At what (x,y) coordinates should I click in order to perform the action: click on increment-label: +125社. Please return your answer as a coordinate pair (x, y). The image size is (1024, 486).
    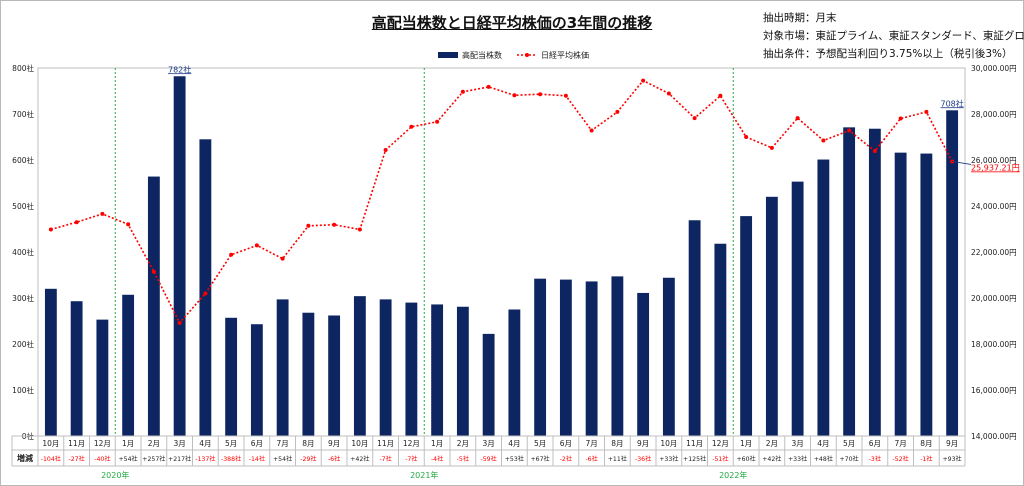
    Looking at the image, I should click on (694, 459).